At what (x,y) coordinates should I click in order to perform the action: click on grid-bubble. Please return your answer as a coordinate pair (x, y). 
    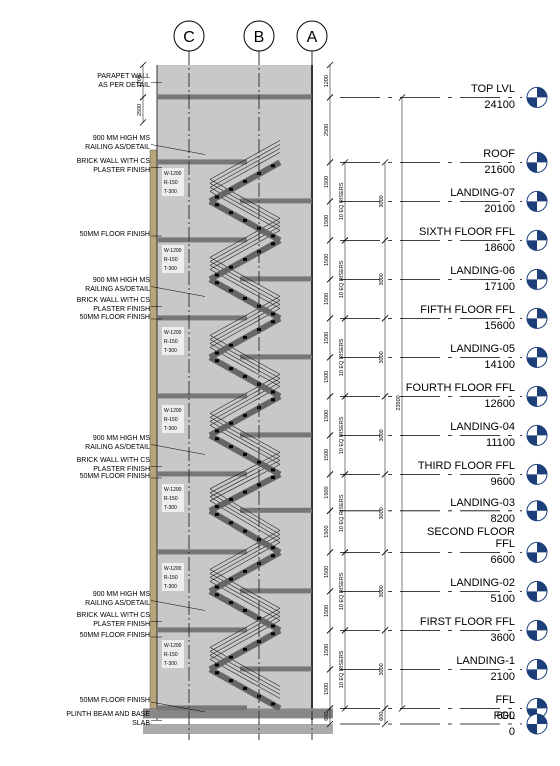
    Looking at the image, I should click on (259, 36).